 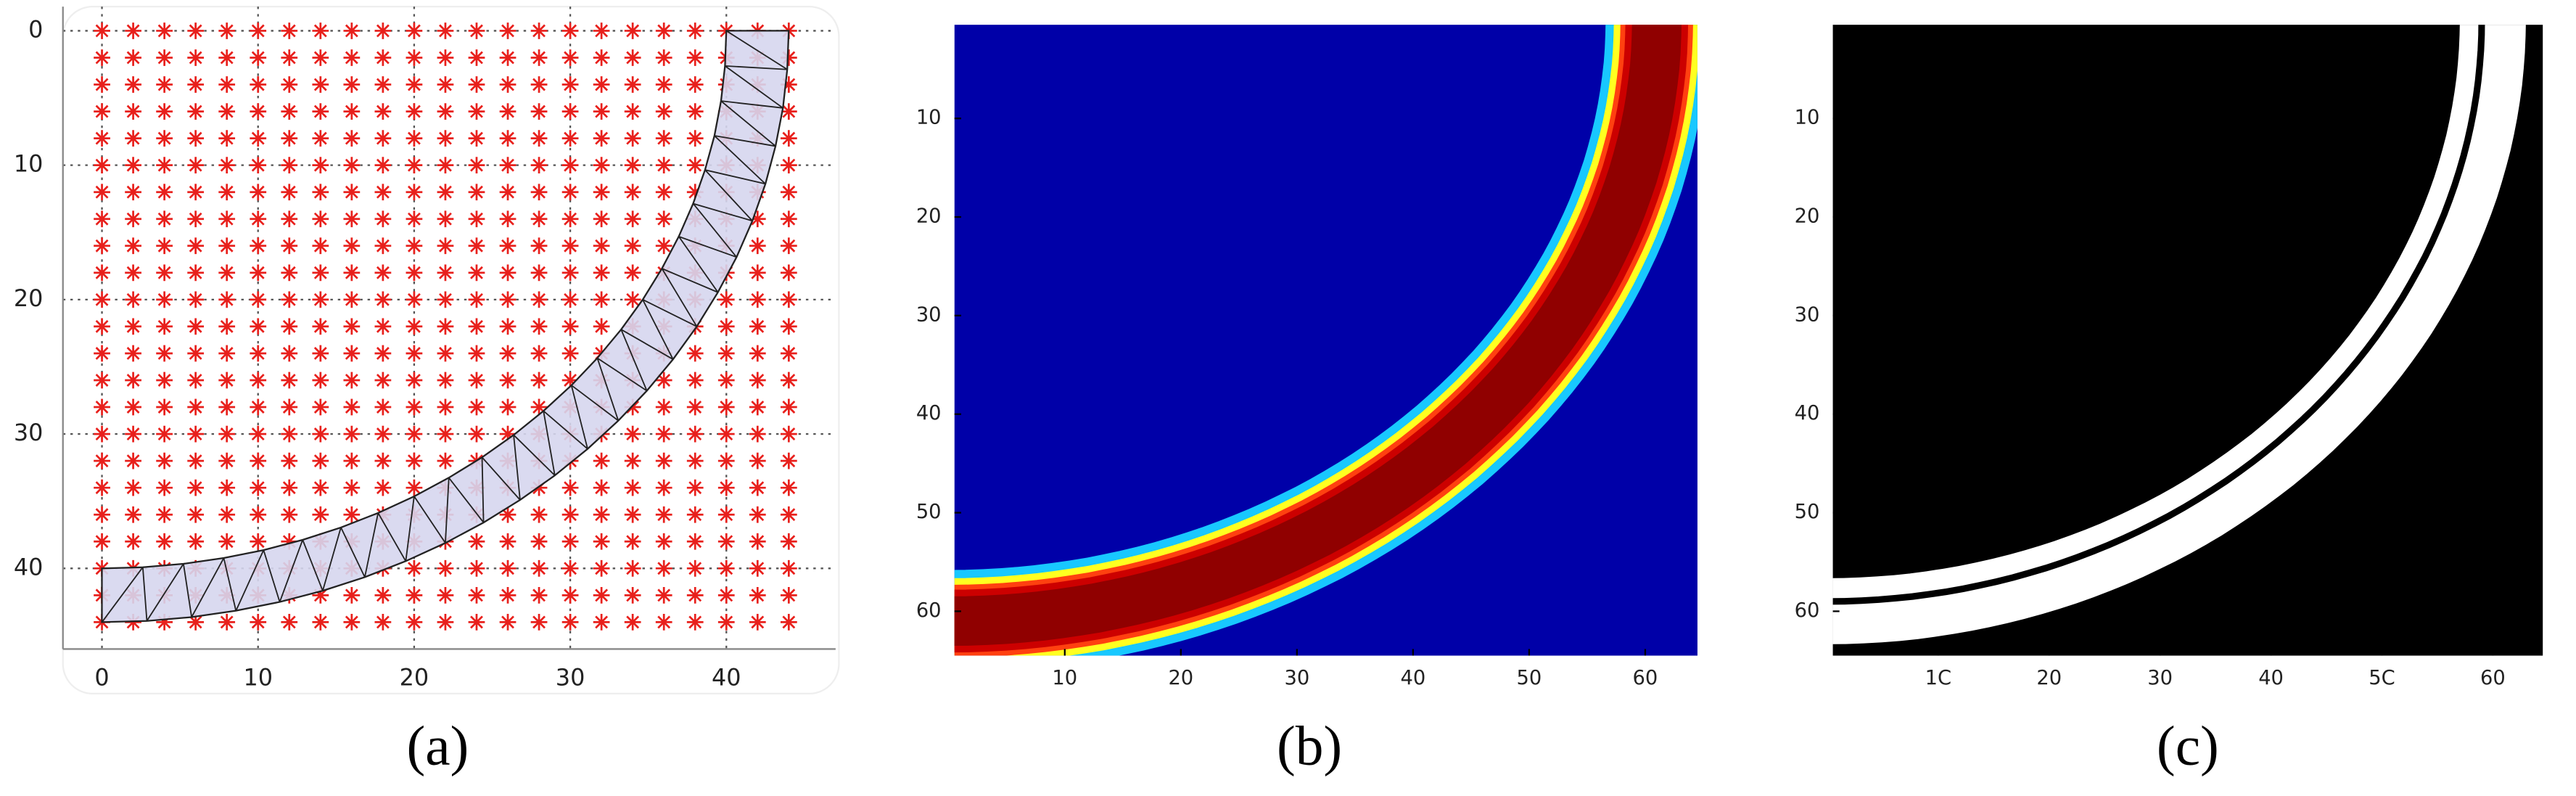 I want to click on x-tick-label: 30, so click(x=2160, y=678).